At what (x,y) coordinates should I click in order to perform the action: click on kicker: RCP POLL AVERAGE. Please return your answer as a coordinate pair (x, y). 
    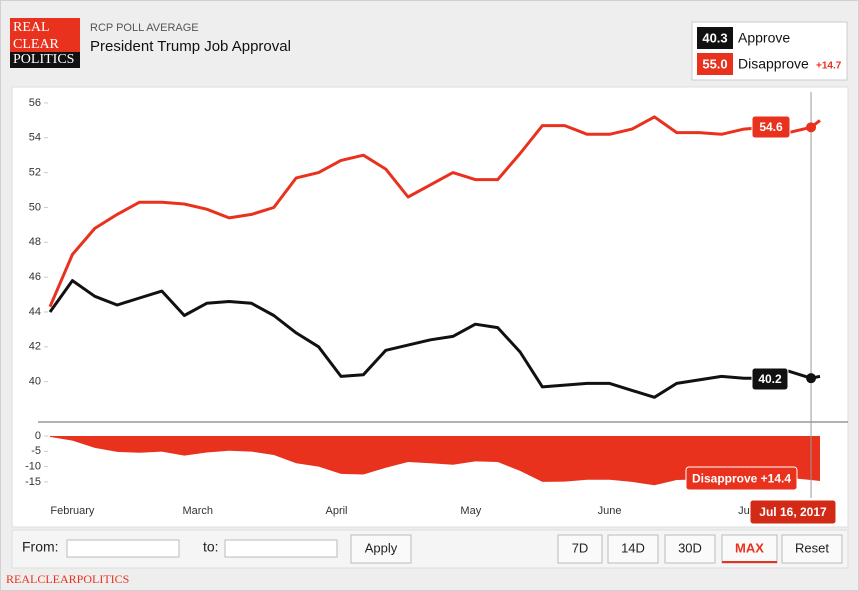
    Looking at the image, I should click on (144, 28).